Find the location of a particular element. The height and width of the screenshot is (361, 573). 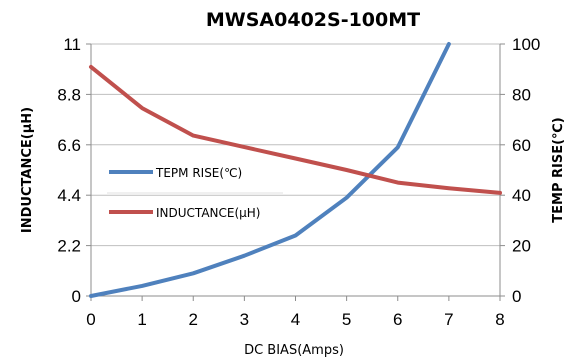

x-tick-label: 3 is located at coordinates (244, 319).